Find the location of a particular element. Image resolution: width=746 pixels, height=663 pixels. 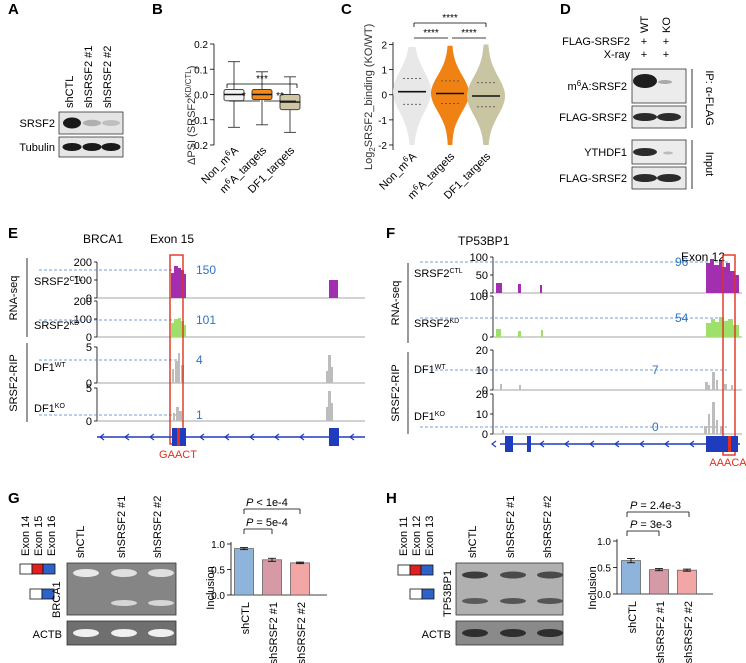

panel-letter: F is located at coordinates (390, 233).